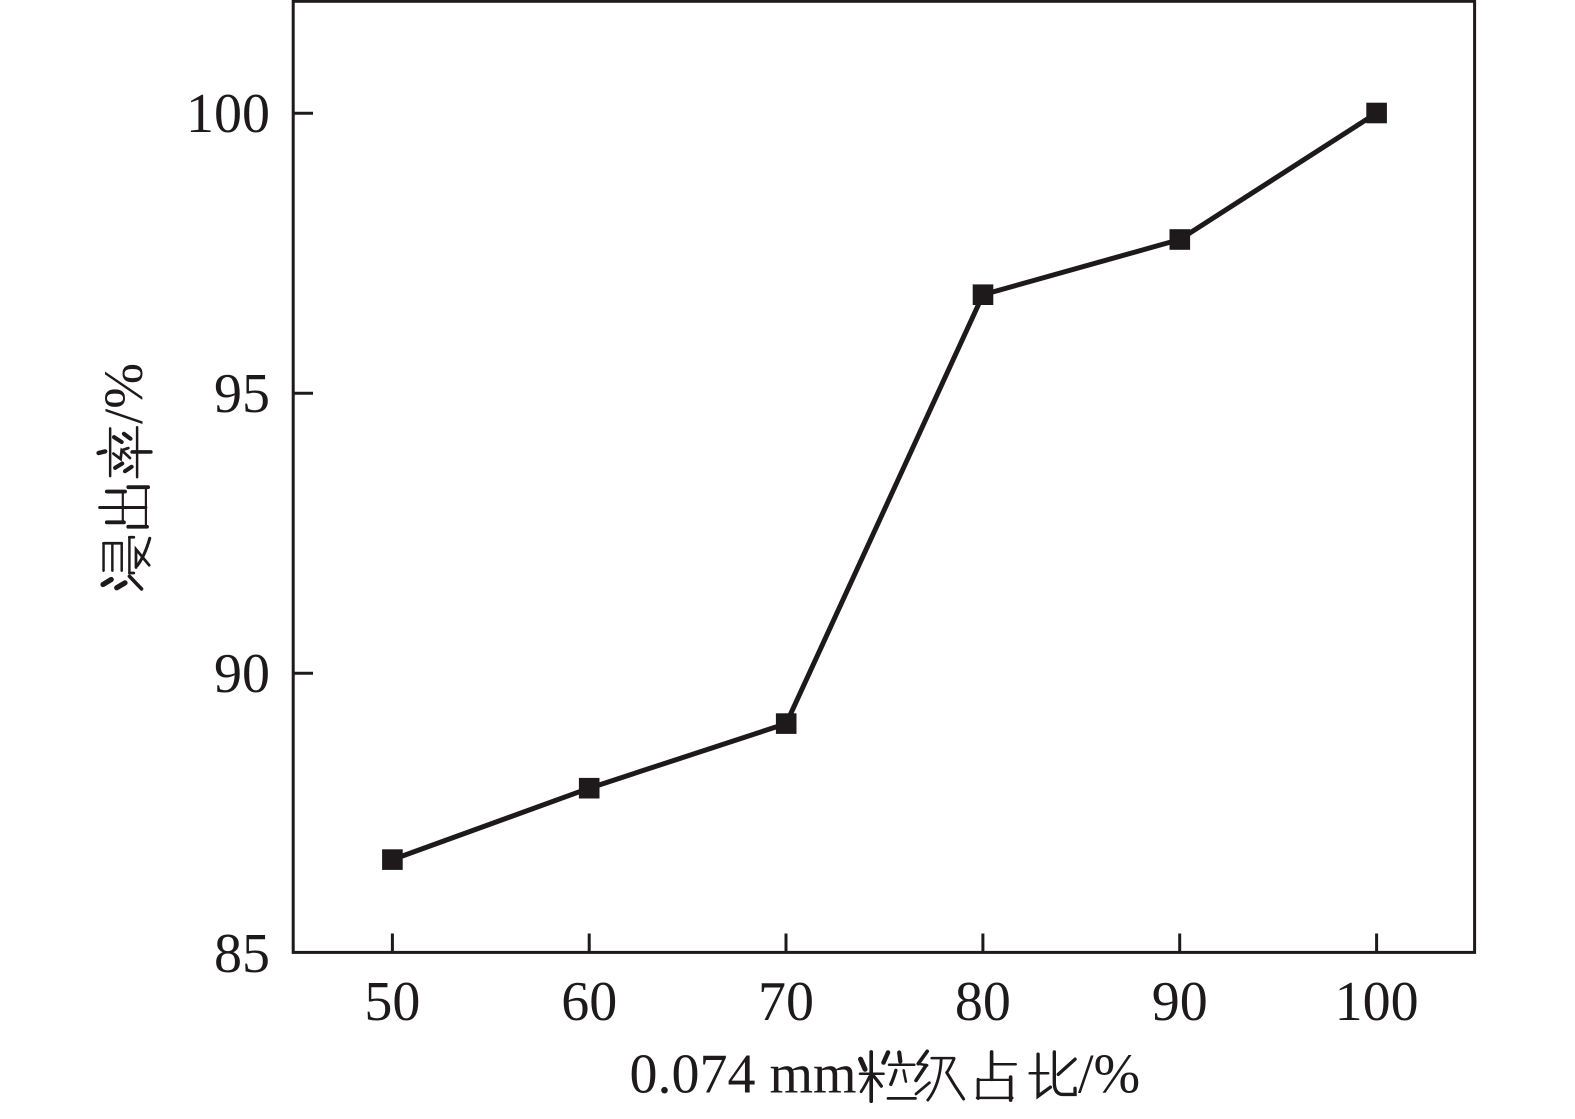 The height and width of the screenshot is (1119, 1575). Describe the element at coordinates (242, 954) in the screenshot. I see `svg-text: 85` at that location.